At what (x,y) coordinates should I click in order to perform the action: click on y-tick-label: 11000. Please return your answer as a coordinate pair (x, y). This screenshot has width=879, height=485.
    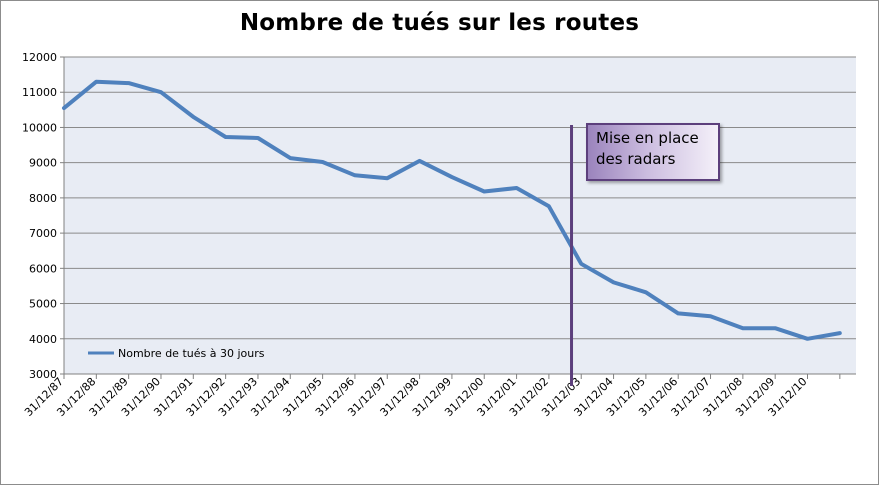
    Looking at the image, I should click on (39, 92).